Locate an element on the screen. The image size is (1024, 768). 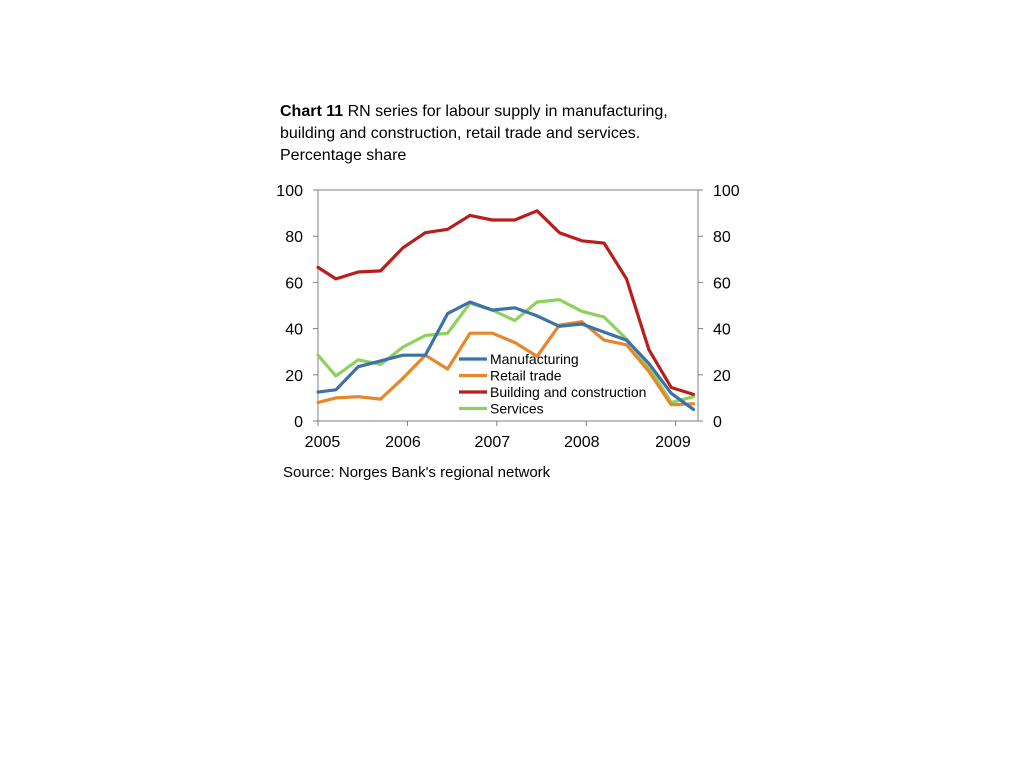
y-tick-label-left: 40 is located at coordinates (294, 330).